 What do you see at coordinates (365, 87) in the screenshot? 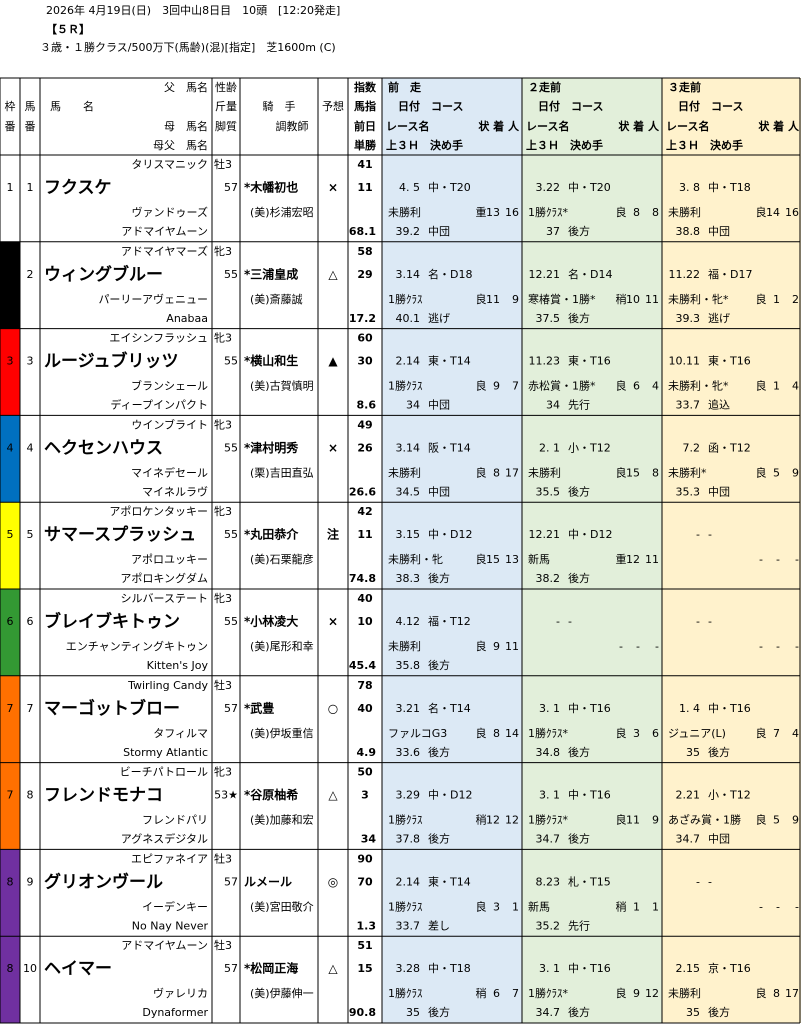
I see `header-label: 指数` at bounding box center [365, 87].